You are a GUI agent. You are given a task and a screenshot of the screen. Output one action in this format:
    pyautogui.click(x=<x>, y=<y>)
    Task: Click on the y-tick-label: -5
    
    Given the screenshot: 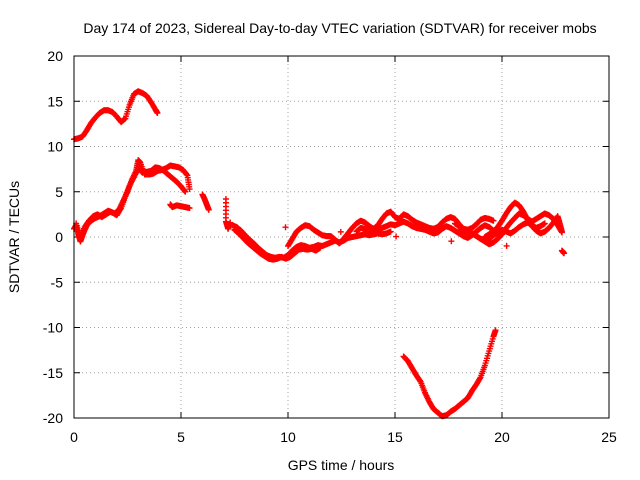 What is the action you would take?
    pyautogui.click(x=57, y=282)
    